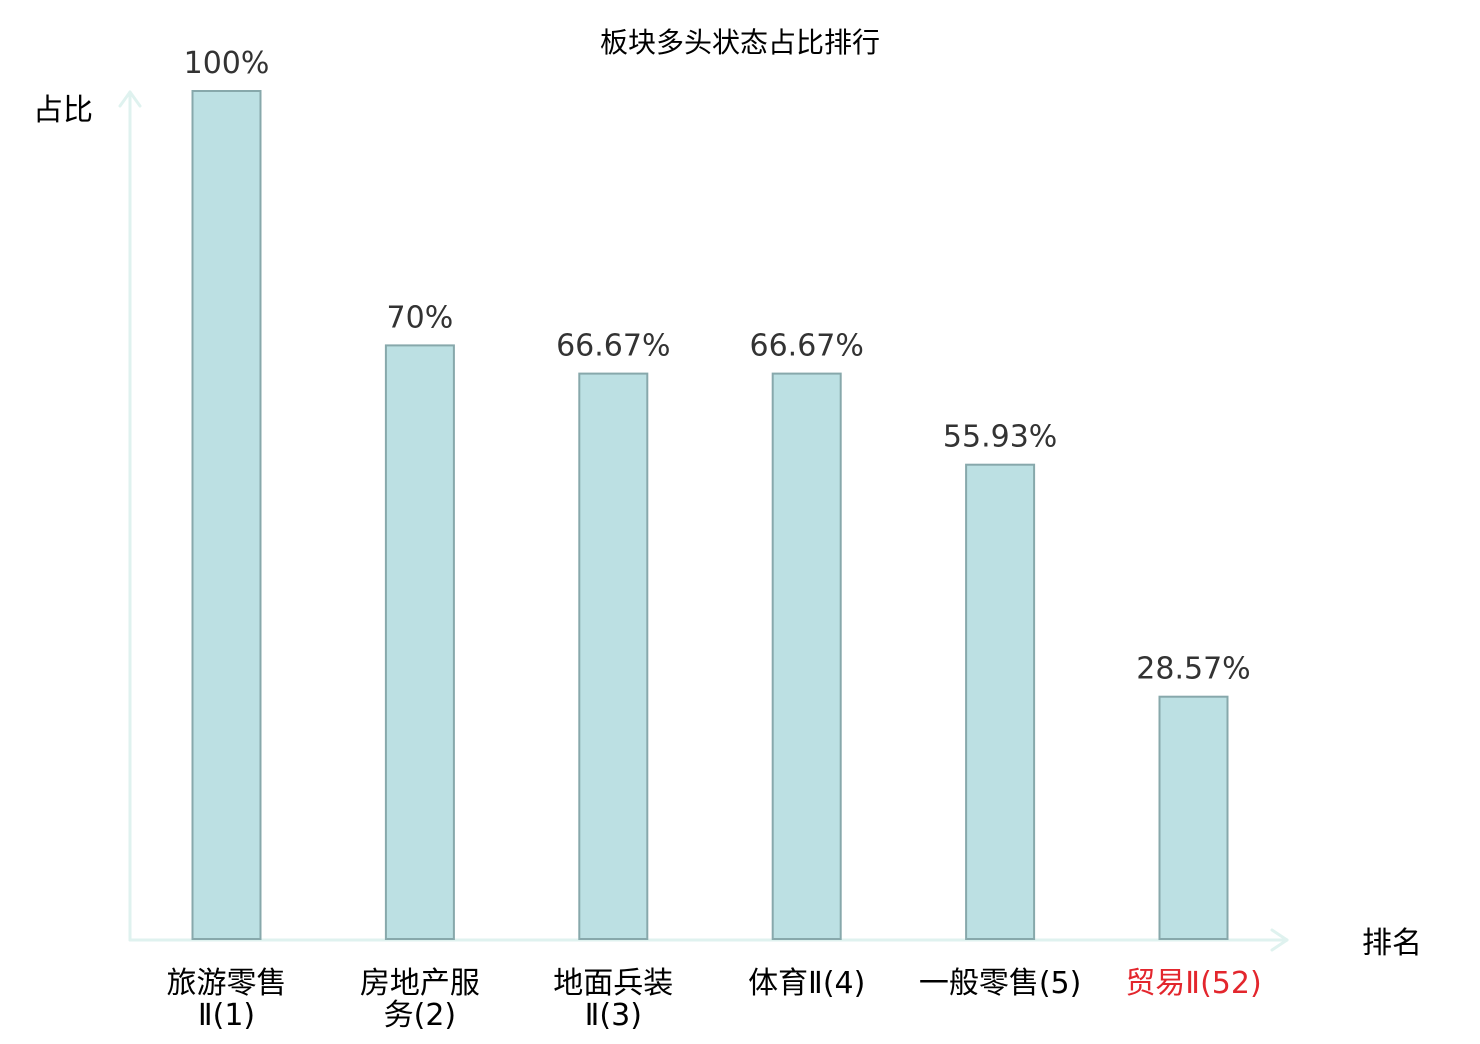 The height and width of the screenshot is (1044, 1480). I want to click on category-label-1-line-2: Ⅱ(1), so click(226, 1015).